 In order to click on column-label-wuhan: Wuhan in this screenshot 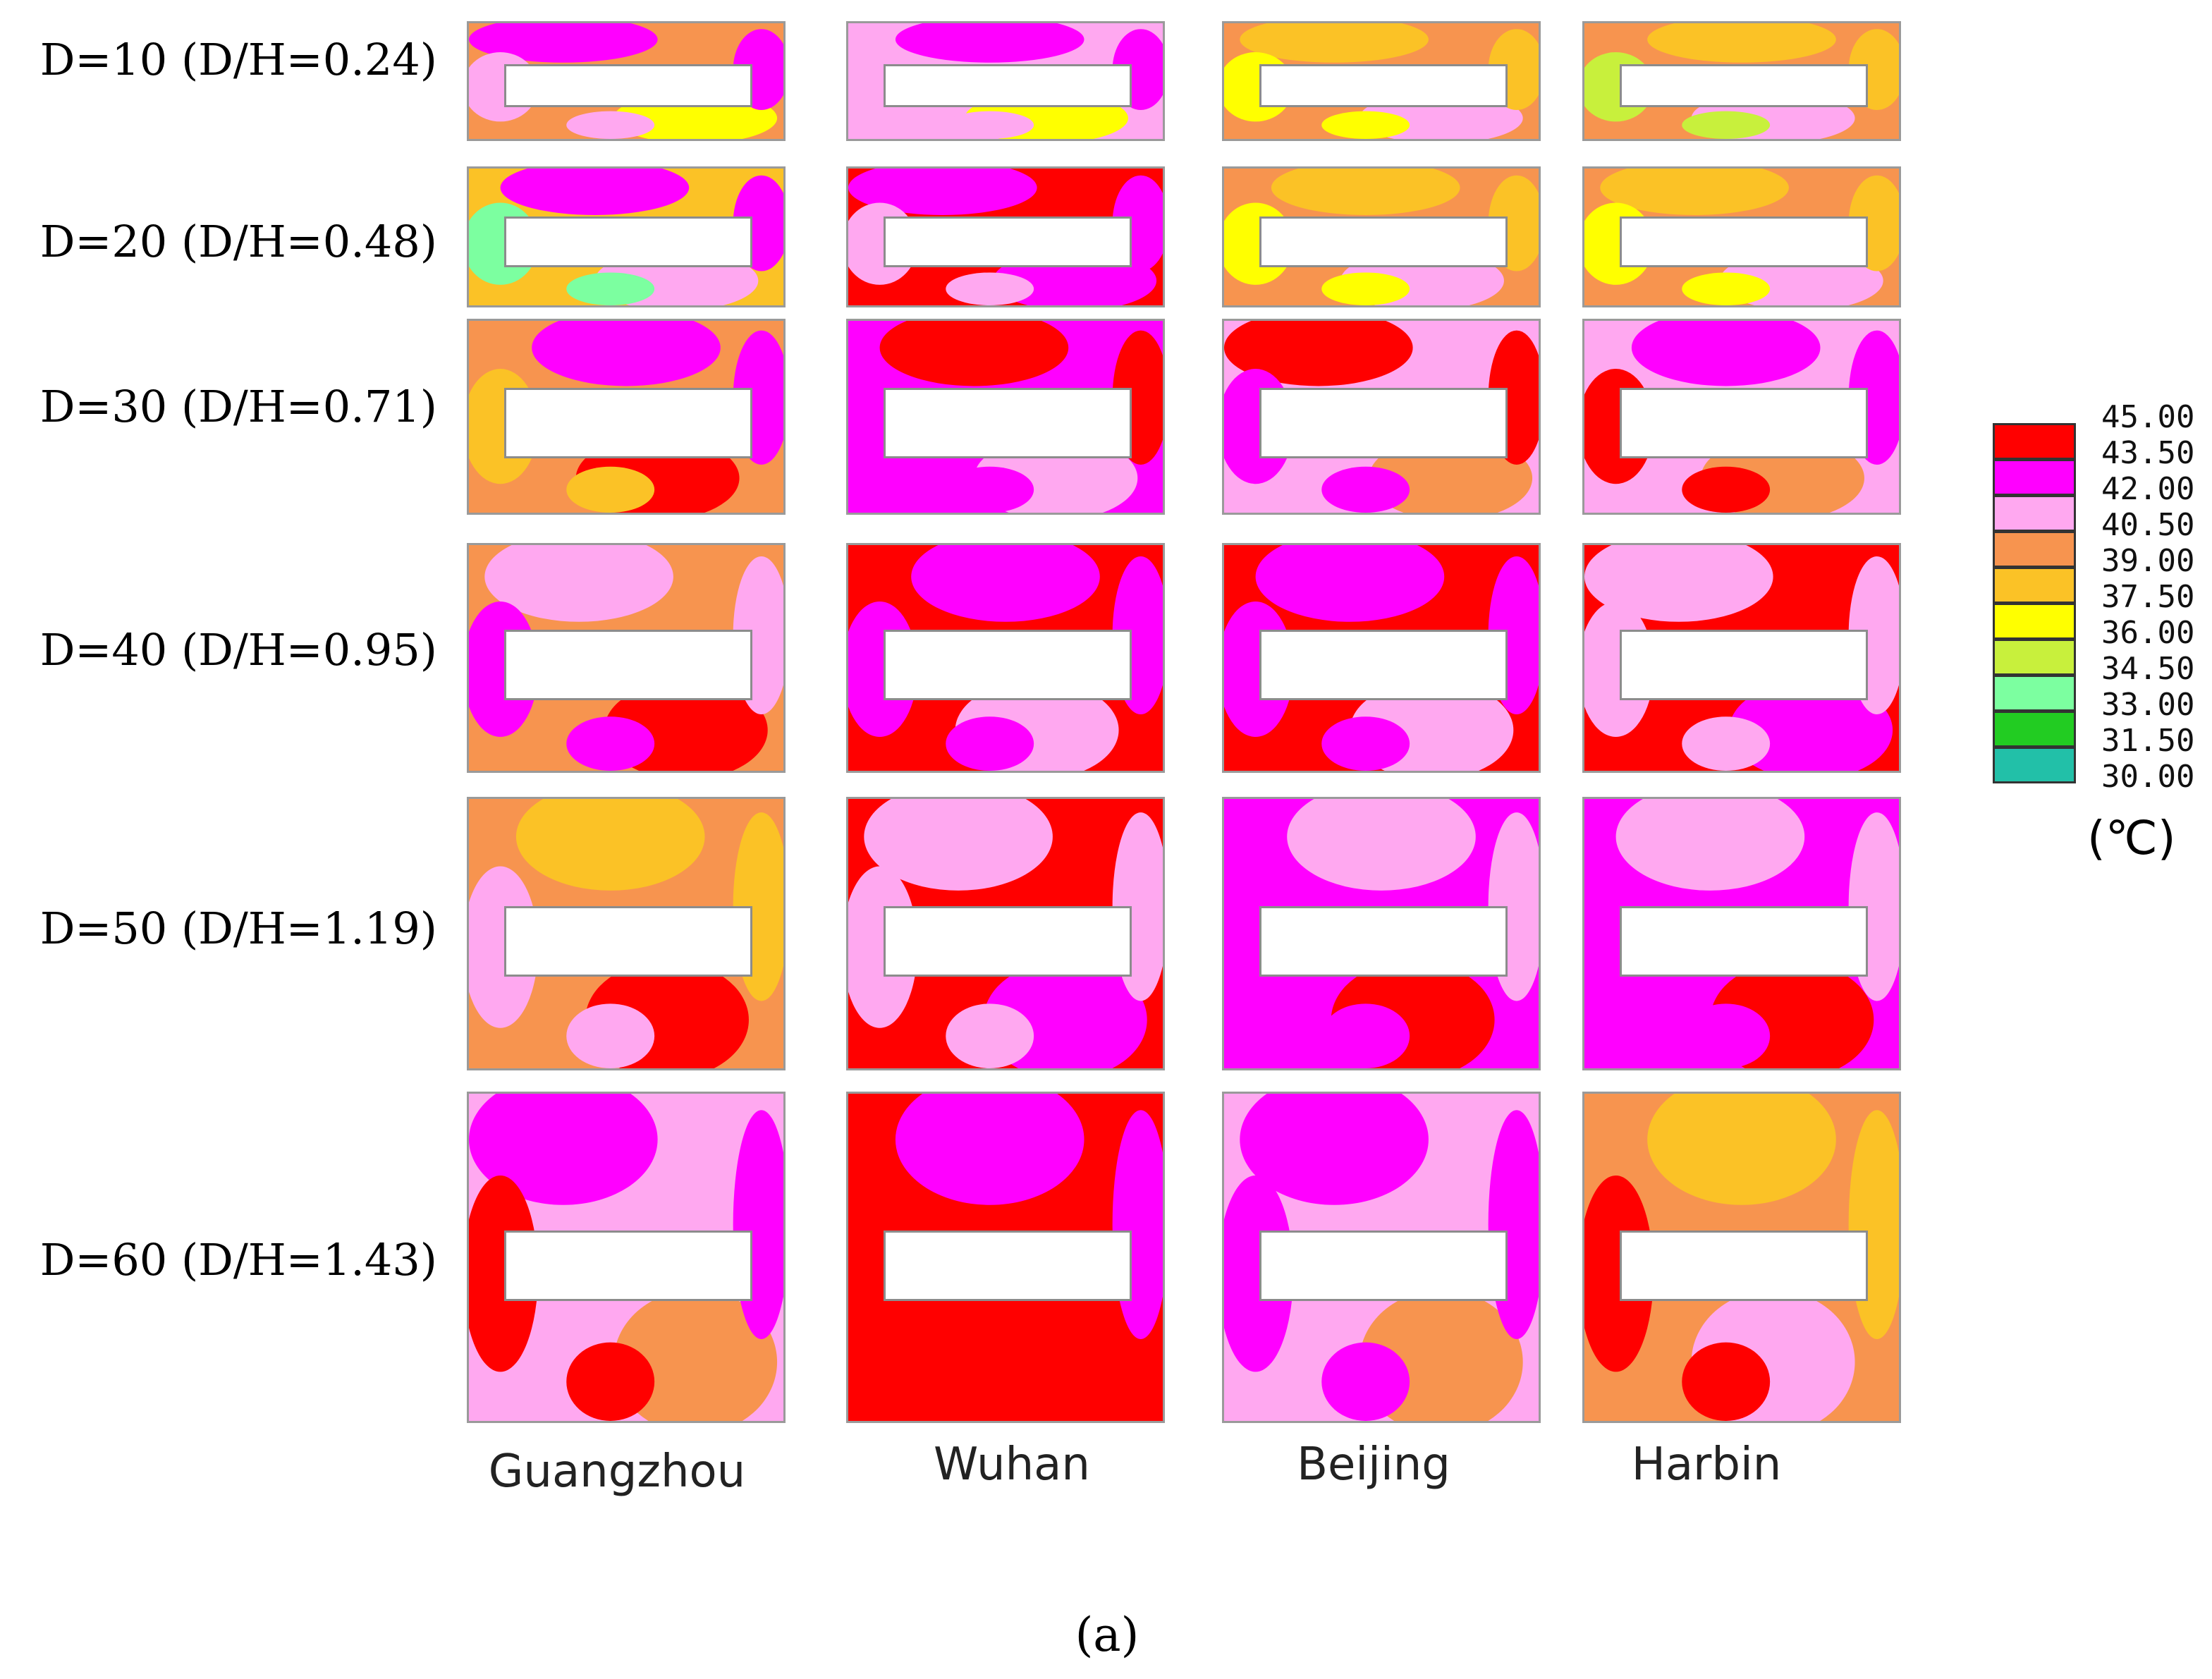, I will do `click(1012, 1465)`.